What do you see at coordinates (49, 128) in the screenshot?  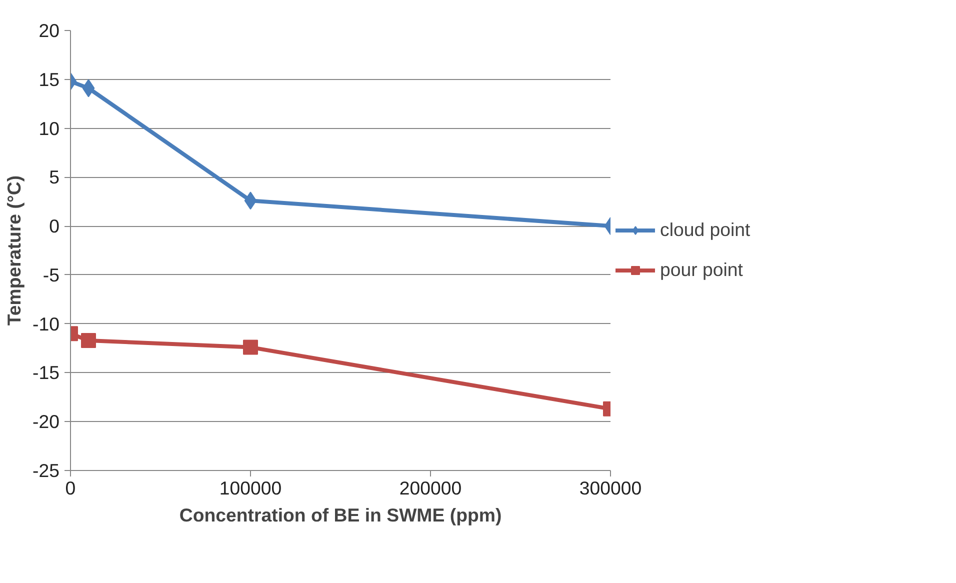 I see `y-tick-label: 10` at bounding box center [49, 128].